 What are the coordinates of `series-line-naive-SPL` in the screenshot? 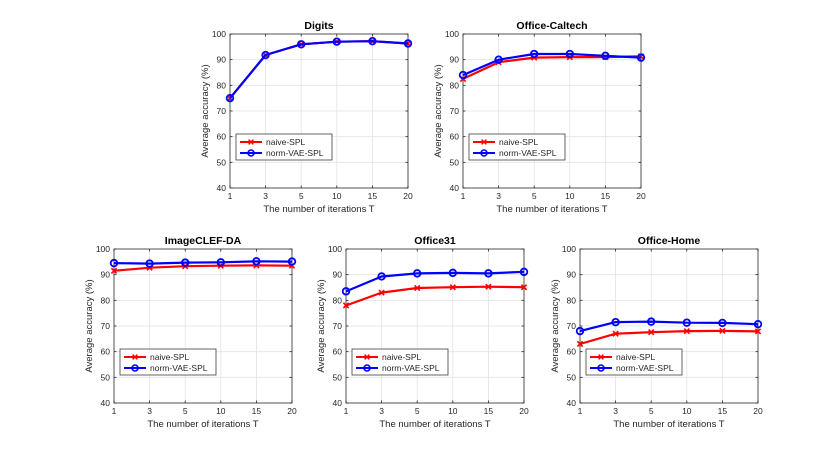 It's located at (669, 337).